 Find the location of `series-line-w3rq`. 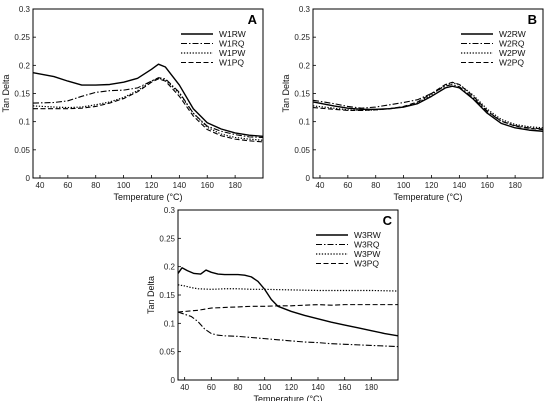

series-line-w3rq is located at coordinates (288, 329).